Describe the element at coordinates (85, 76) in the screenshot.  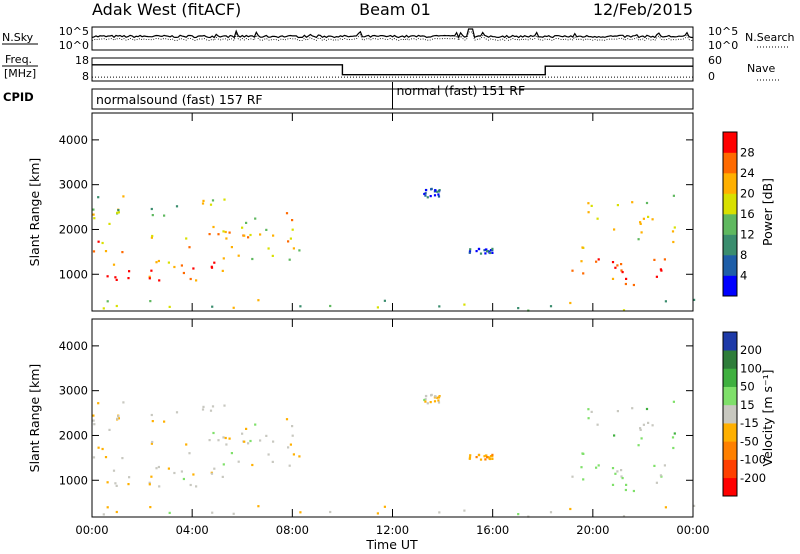
I see `freq-tick-bottom: 8` at that location.